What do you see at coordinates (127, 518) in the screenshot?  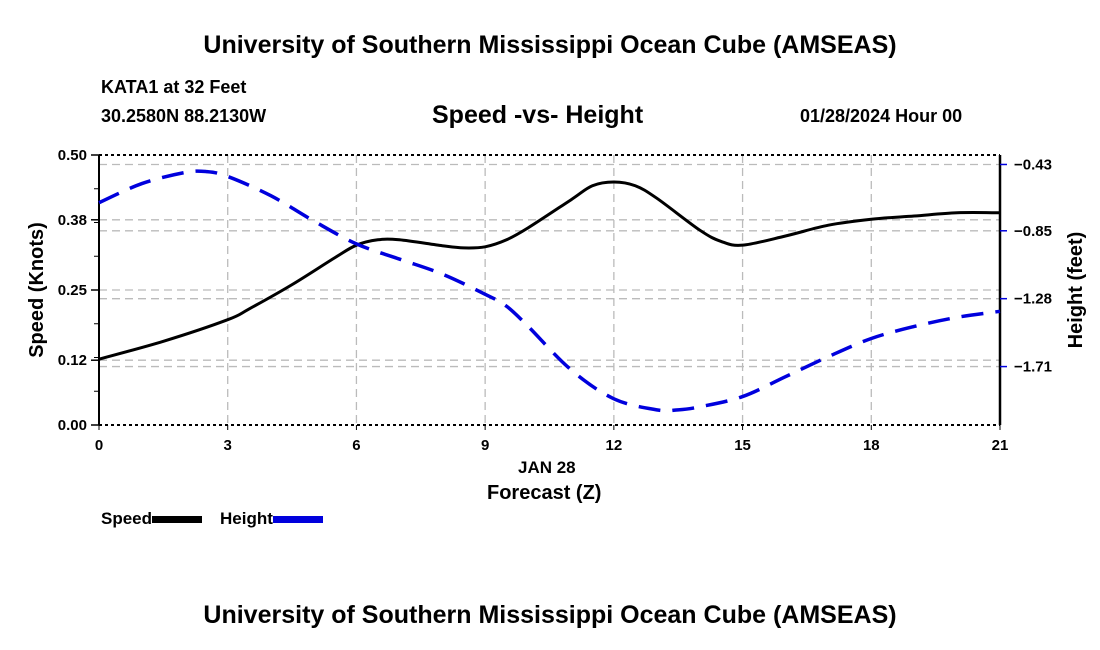 I see `legend-speed-label: Speed` at bounding box center [127, 518].